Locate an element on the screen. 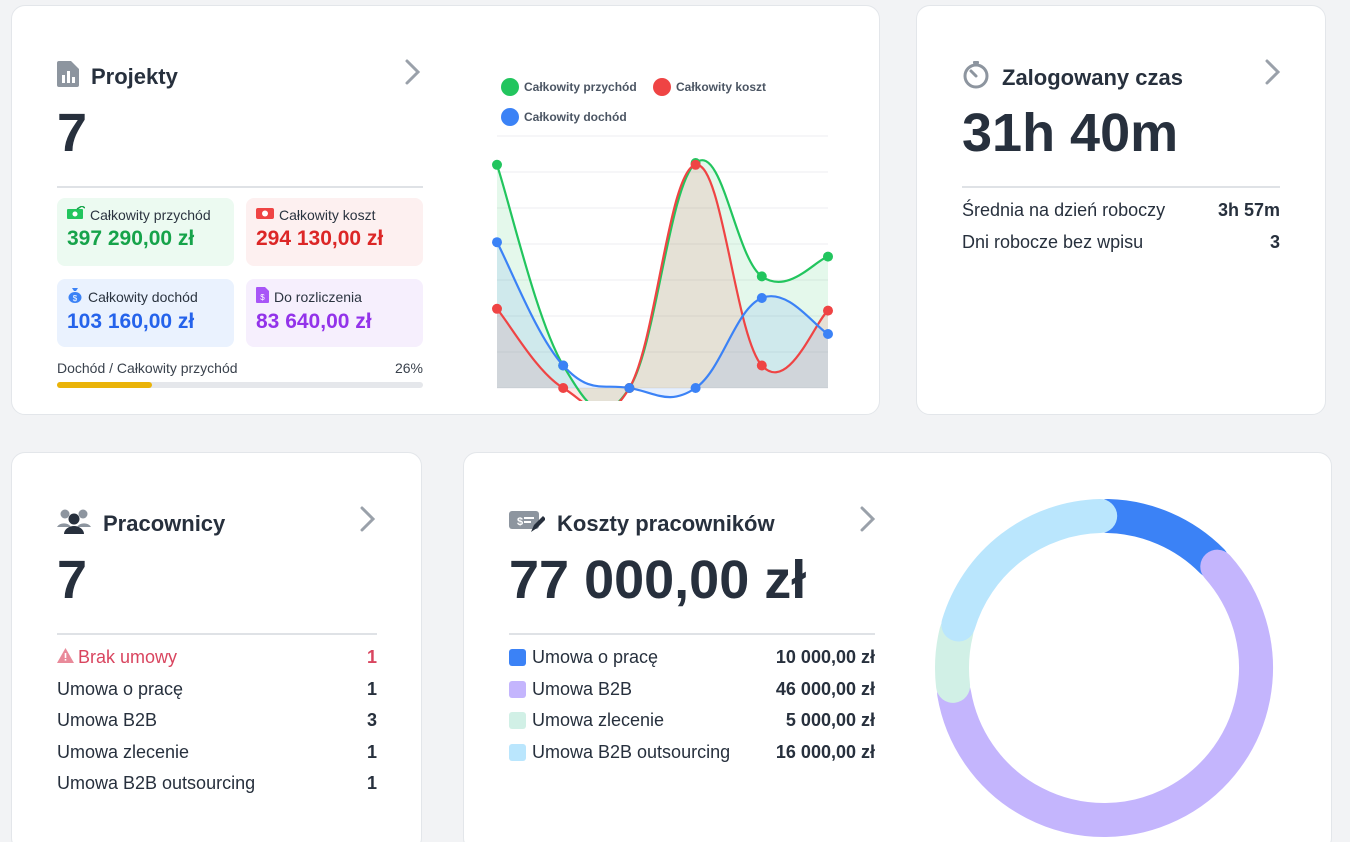  money-bag-icon: $ is located at coordinates (75, 296).